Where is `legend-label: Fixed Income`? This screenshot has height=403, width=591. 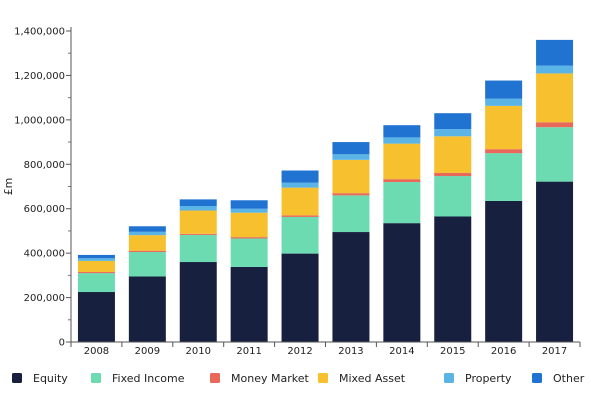 legend-label: Fixed Income is located at coordinates (148, 378).